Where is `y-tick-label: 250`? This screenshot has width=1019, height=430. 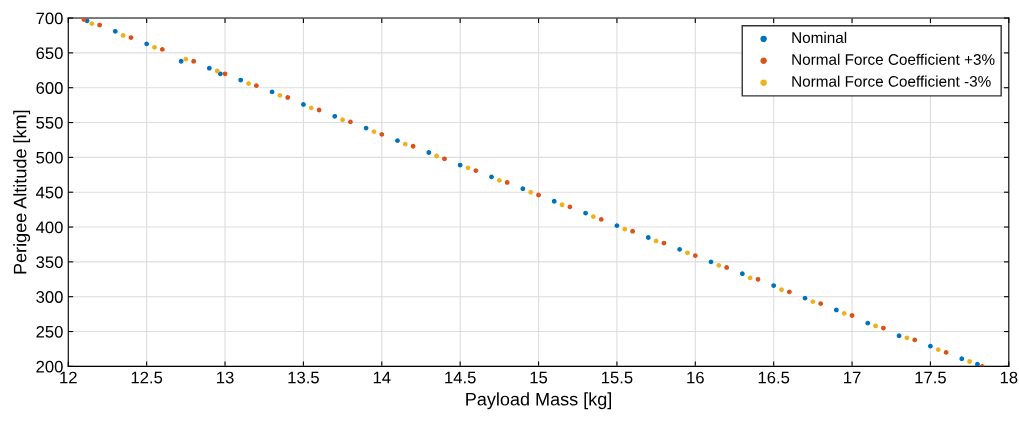 y-tick-label: 250 is located at coordinates (49, 331).